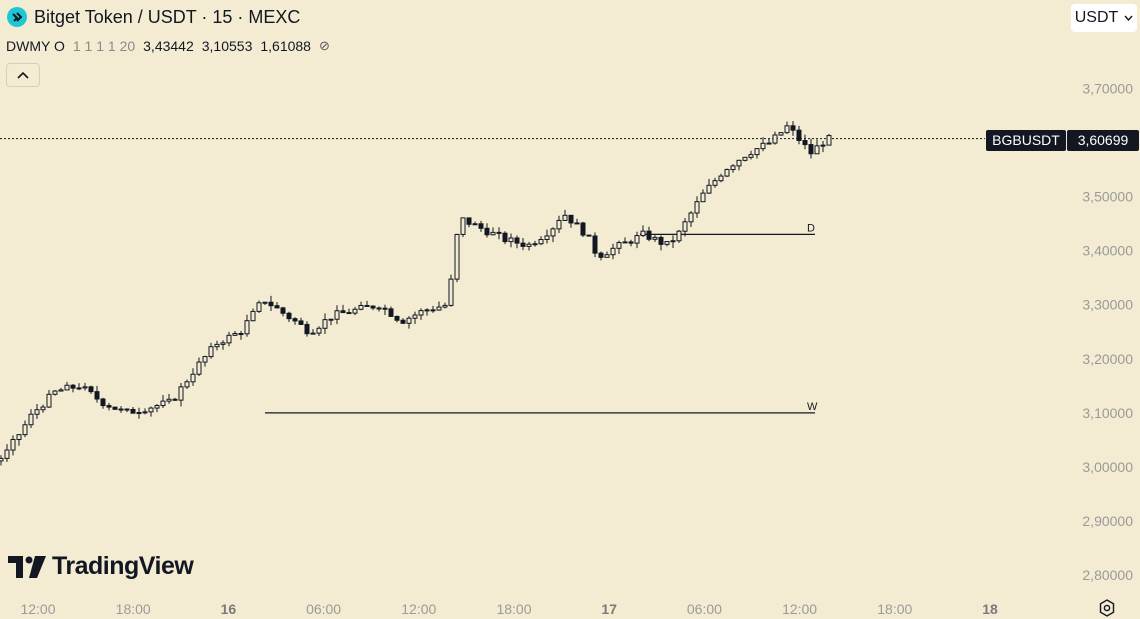 The width and height of the screenshot is (1140, 619). I want to click on symbol-title: Bitget Token / USDT · 15 · MEXC, so click(167, 16).